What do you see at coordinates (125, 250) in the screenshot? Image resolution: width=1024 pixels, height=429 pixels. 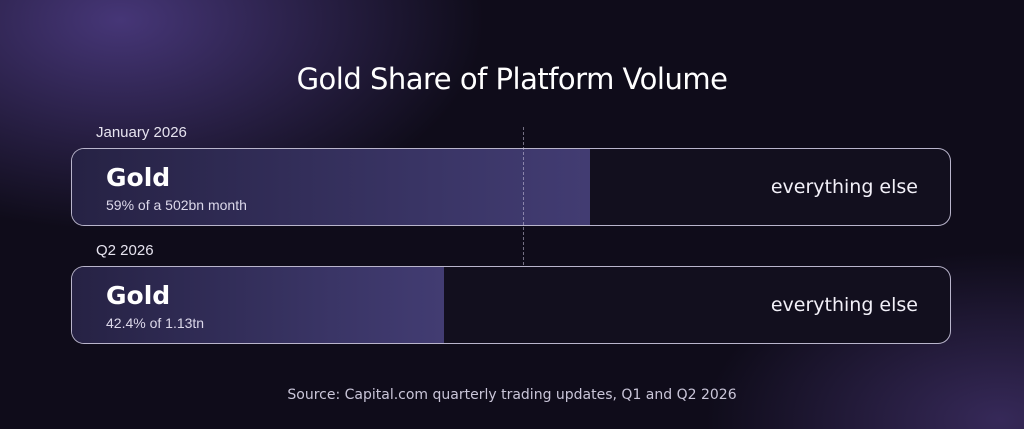 I see `period-label-q2: Q2 2026` at bounding box center [125, 250].